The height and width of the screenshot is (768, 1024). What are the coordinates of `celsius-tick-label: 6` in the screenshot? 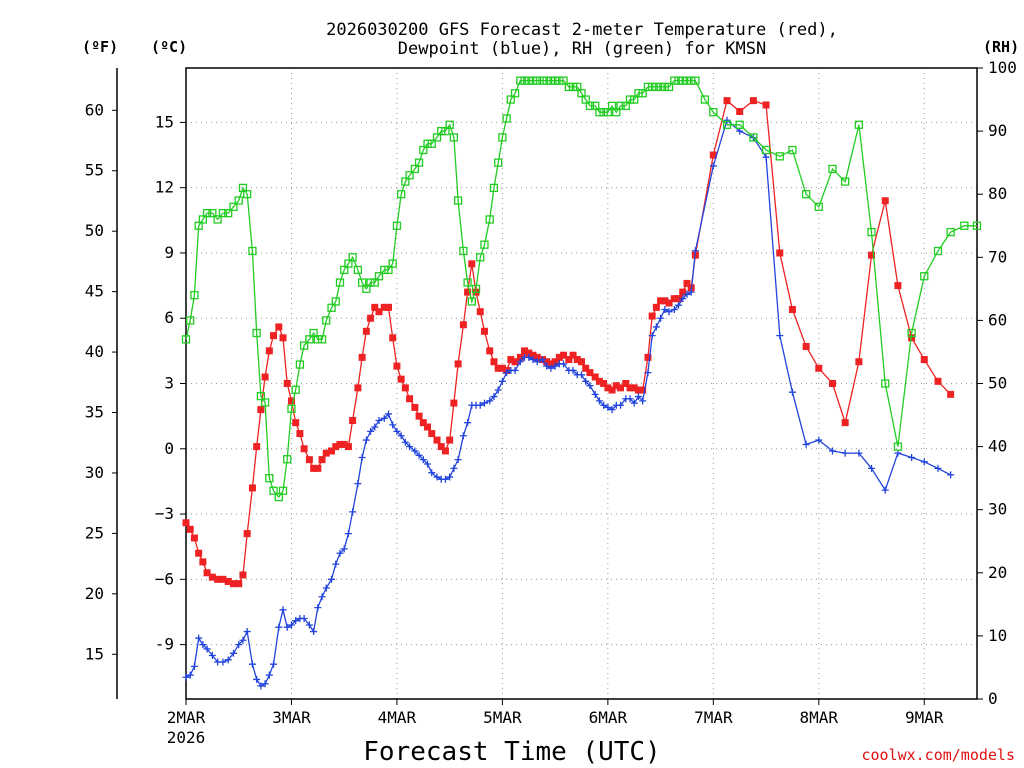 It's located at (169, 317).